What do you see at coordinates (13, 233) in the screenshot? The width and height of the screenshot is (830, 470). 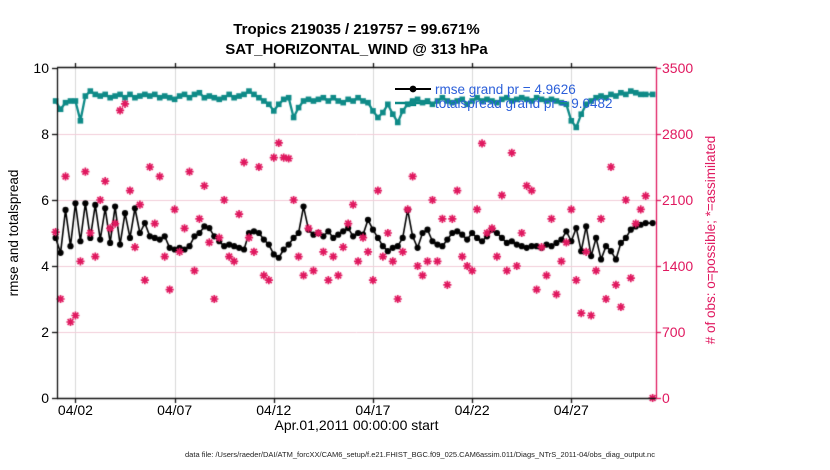 I see `y-axis-label-left: rmse and totalspread` at bounding box center [13, 233].